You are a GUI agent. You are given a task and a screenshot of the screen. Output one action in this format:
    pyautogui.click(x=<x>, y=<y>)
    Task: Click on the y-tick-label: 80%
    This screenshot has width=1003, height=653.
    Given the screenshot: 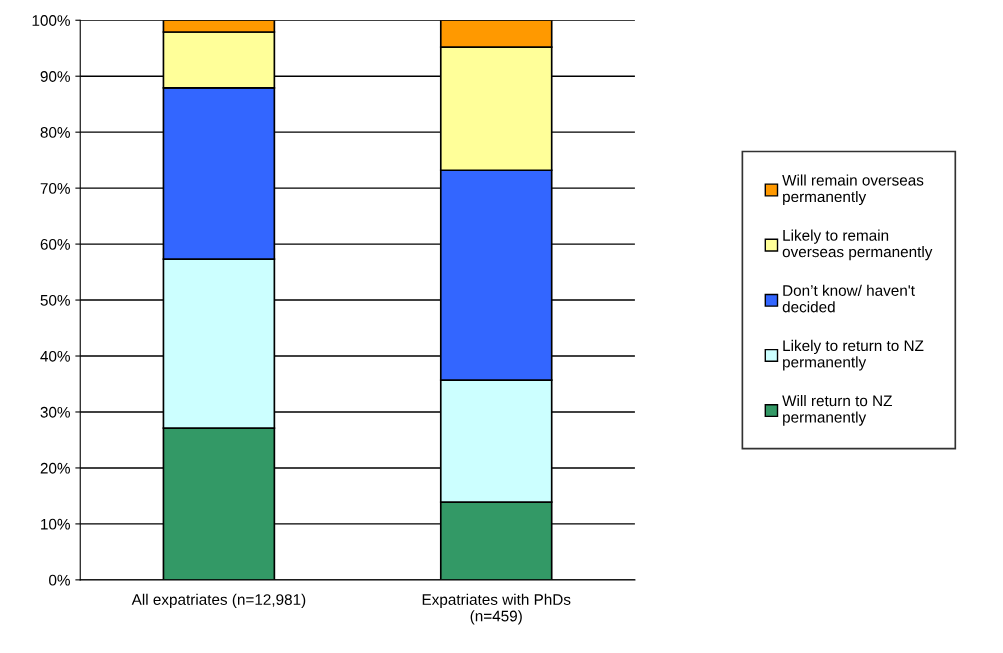 What is the action you would take?
    pyautogui.click(x=55, y=132)
    